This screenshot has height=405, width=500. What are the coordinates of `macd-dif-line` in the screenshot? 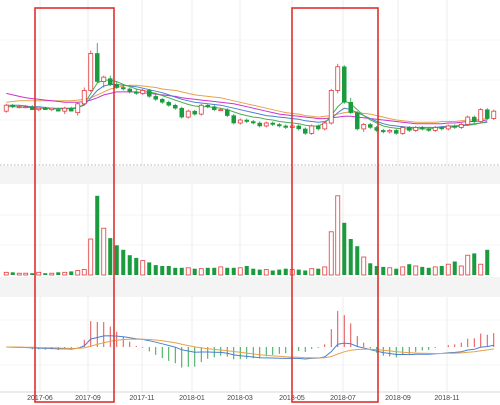 It's located at (250, 347).